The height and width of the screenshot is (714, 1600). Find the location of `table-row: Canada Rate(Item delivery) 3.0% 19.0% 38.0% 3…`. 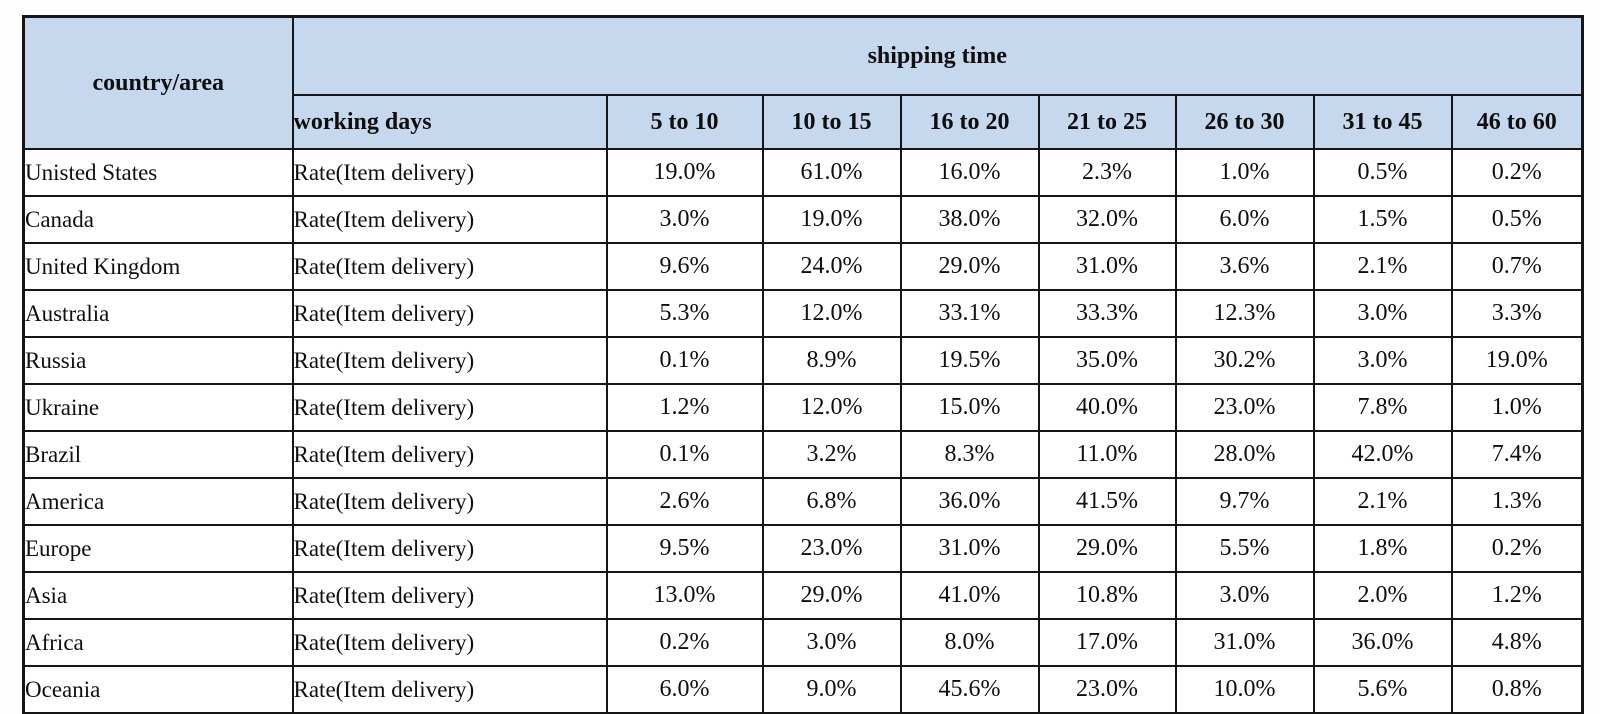

table-row: Canada Rate(Item delivery) 3.0% 19.0% 38.0% 3… is located at coordinates (803, 219).